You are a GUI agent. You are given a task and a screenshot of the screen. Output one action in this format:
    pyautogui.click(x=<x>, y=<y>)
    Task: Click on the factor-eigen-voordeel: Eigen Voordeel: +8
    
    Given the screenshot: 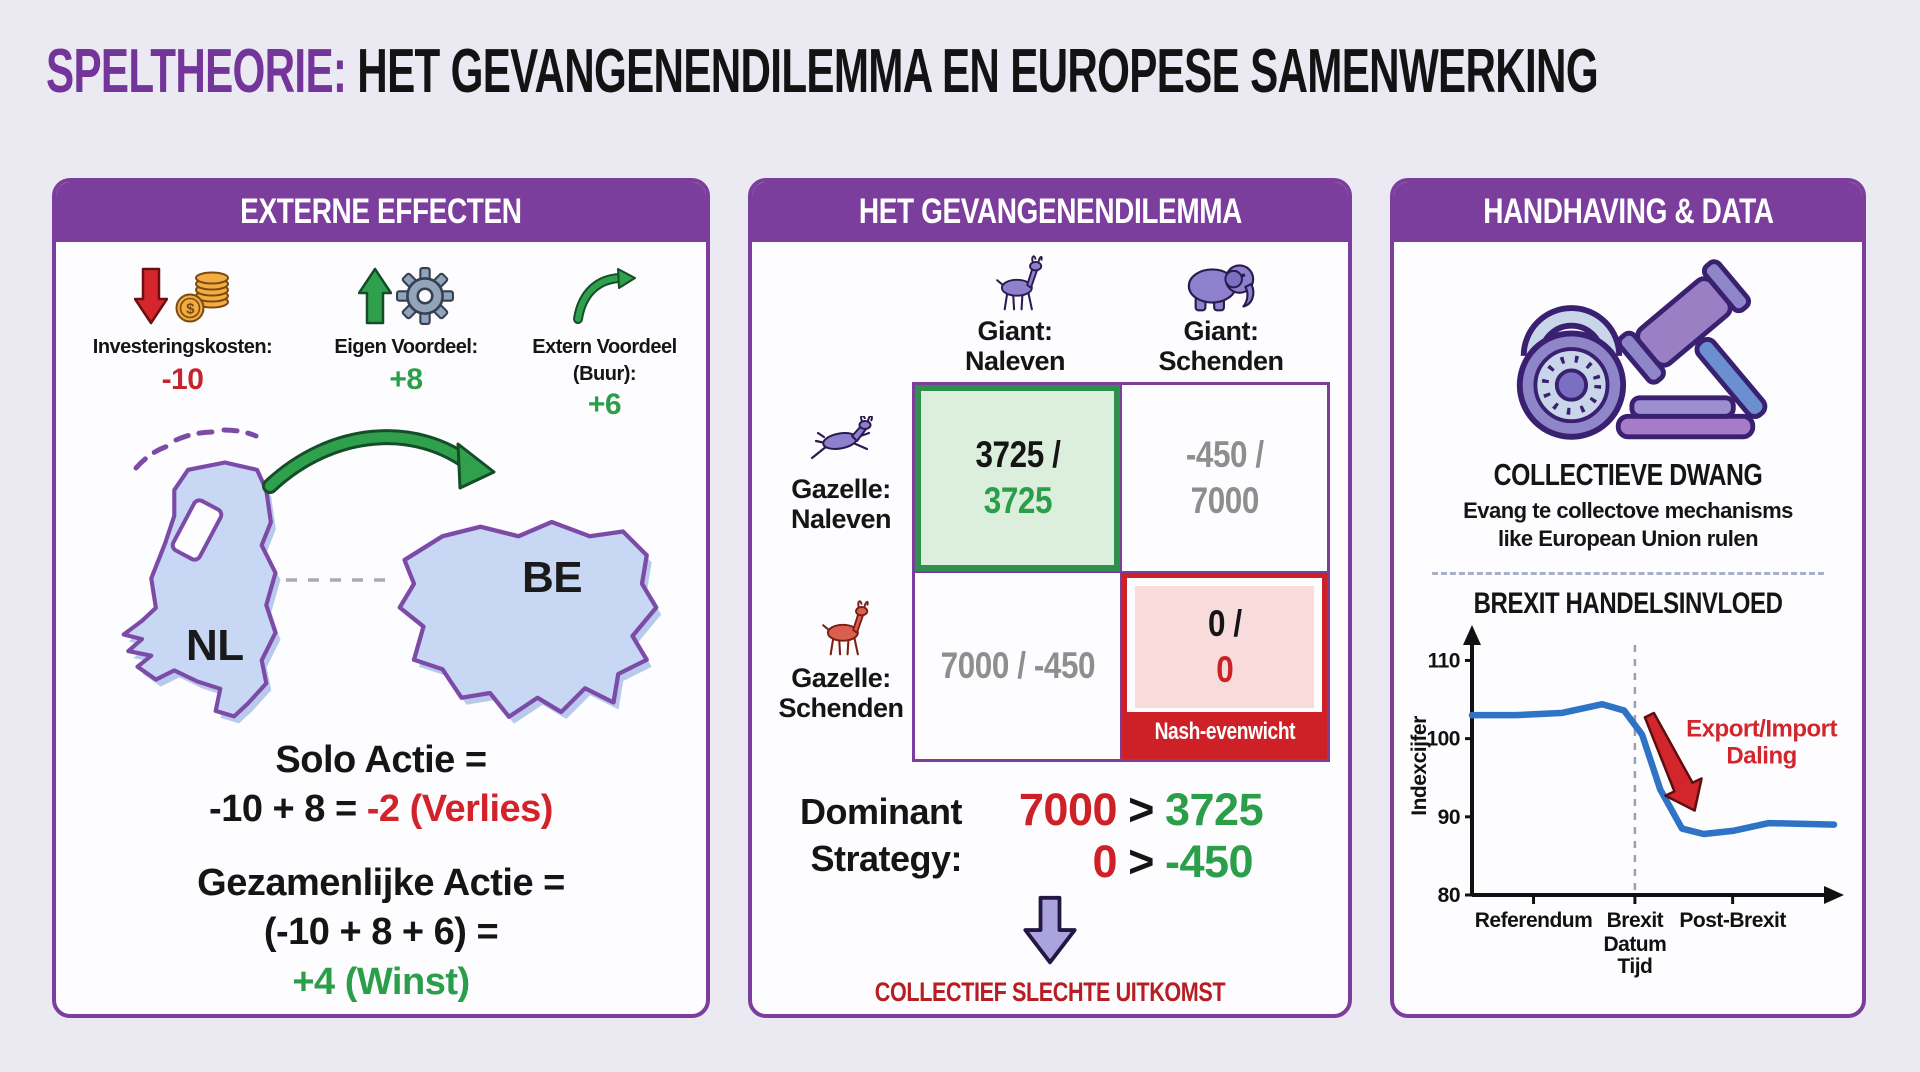 What is the action you would take?
    pyautogui.click(x=406, y=341)
    